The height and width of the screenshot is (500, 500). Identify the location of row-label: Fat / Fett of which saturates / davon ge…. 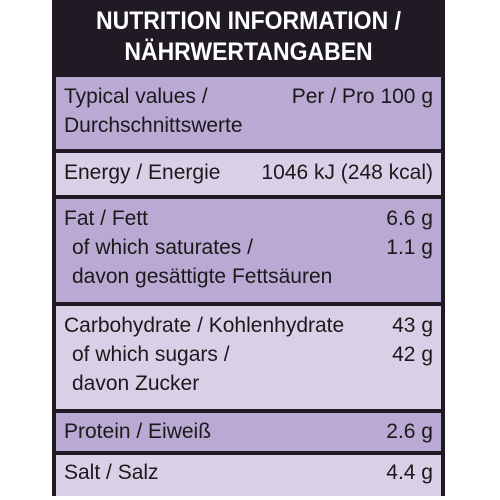
(198, 247).